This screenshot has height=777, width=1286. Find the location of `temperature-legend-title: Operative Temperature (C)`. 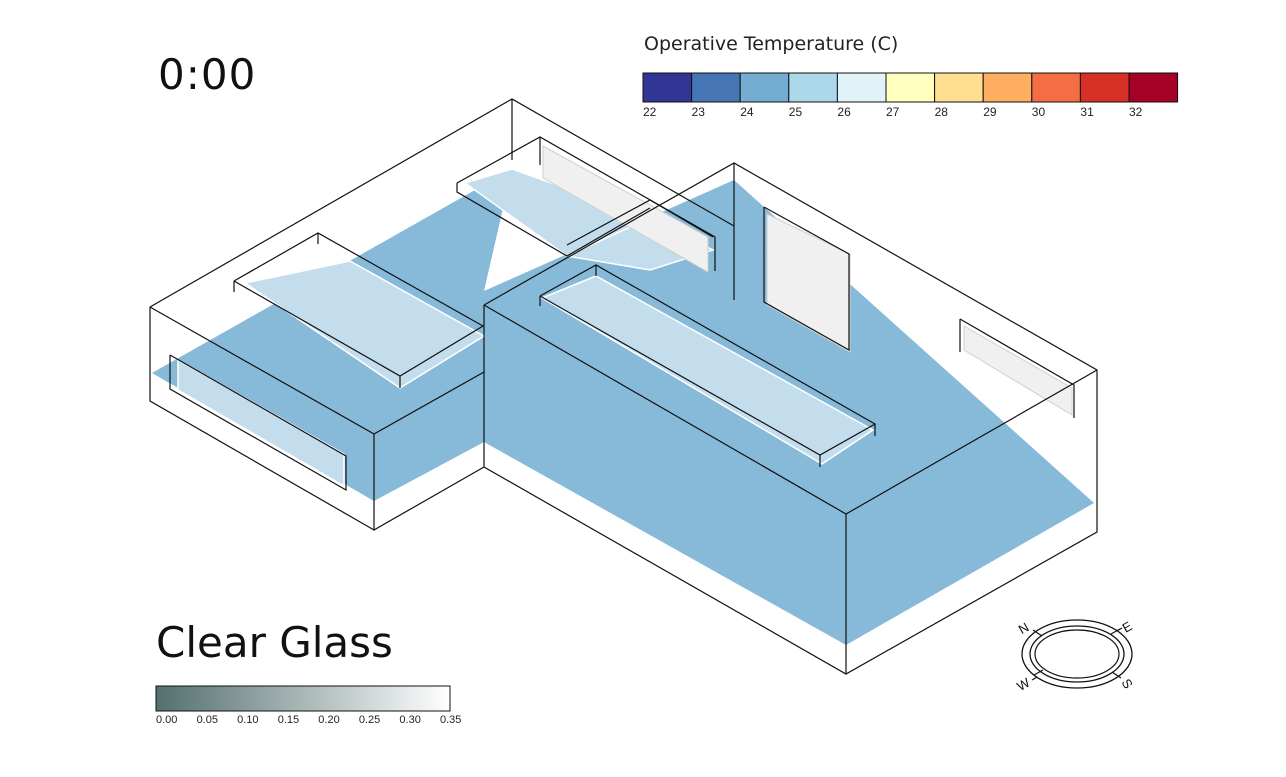

temperature-legend-title: Operative Temperature (C) is located at coordinates (771, 44).